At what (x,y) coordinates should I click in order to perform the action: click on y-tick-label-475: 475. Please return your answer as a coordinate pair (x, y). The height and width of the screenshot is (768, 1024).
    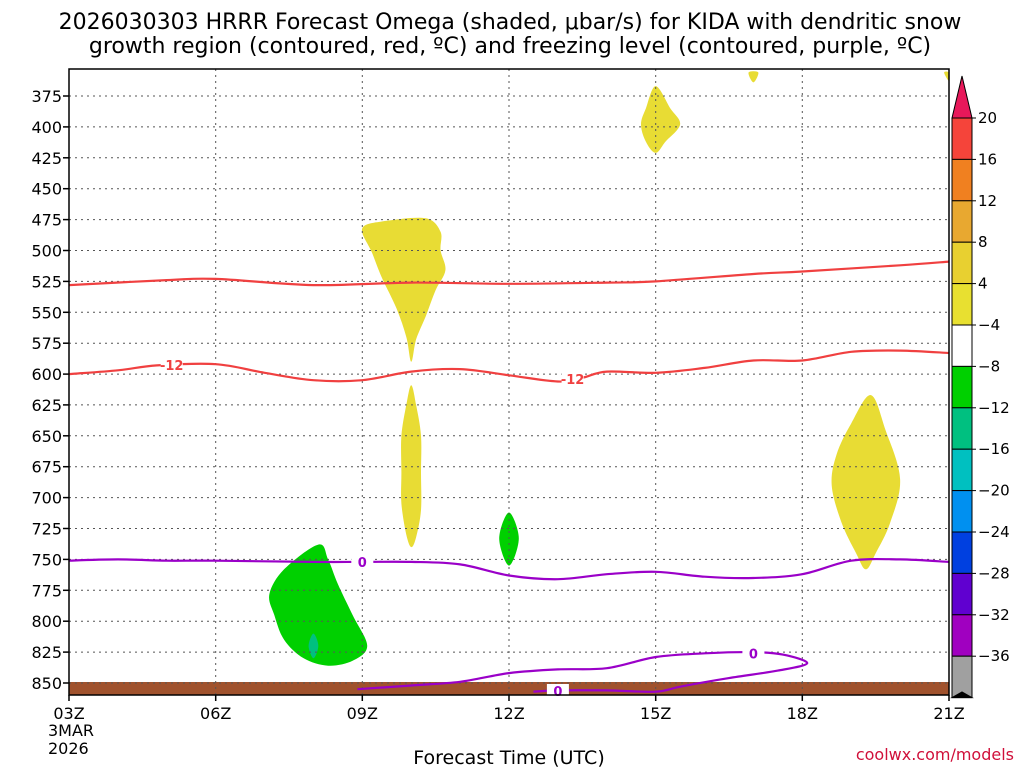
    Looking at the image, I should click on (46, 220).